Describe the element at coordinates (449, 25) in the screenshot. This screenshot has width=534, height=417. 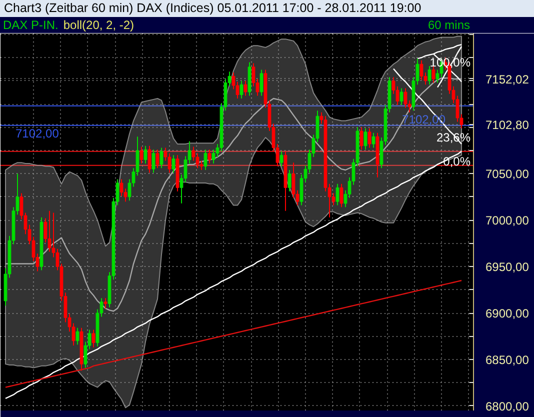
I see `text: 60 mins` at that location.